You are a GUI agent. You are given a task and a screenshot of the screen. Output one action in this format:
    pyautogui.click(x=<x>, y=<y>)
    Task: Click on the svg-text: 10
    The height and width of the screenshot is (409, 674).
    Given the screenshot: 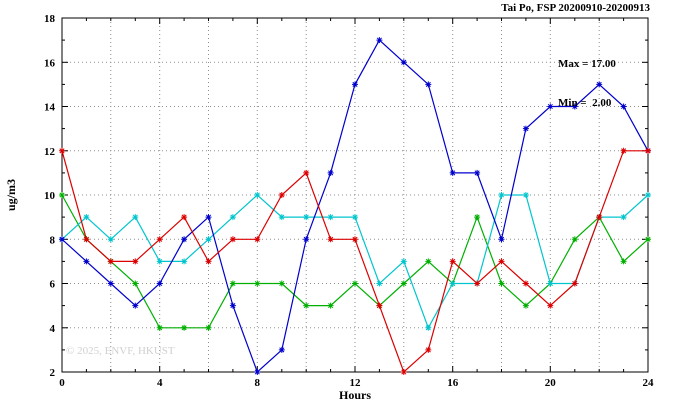 What is the action you would take?
    pyautogui.click(x=50, y=196)
    